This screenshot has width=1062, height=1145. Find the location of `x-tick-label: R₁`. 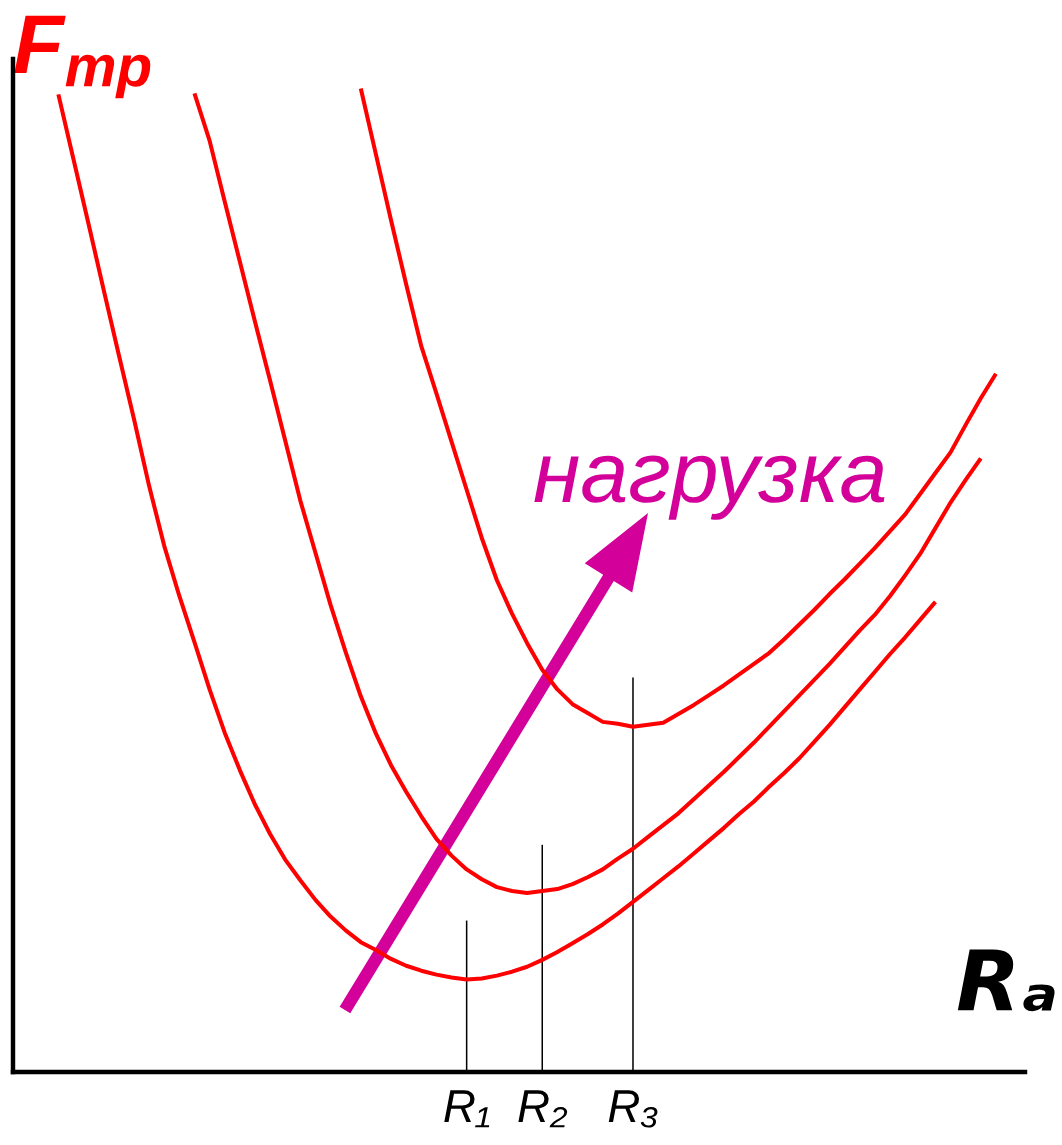

x-tick-label: R₁ is located at coordinates (467, 1109).